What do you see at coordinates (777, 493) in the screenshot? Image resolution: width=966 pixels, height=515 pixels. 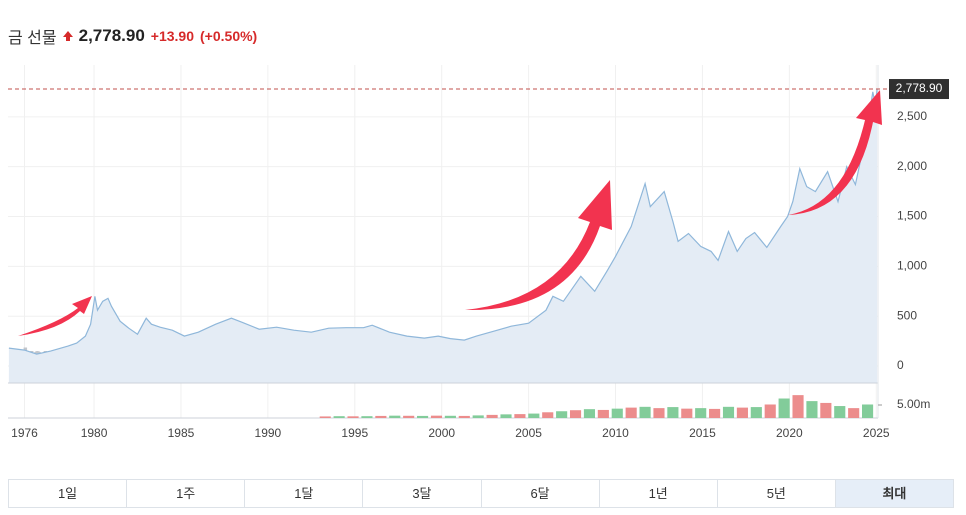 I see `range-button: 5년` at bounding box center [777, 493].